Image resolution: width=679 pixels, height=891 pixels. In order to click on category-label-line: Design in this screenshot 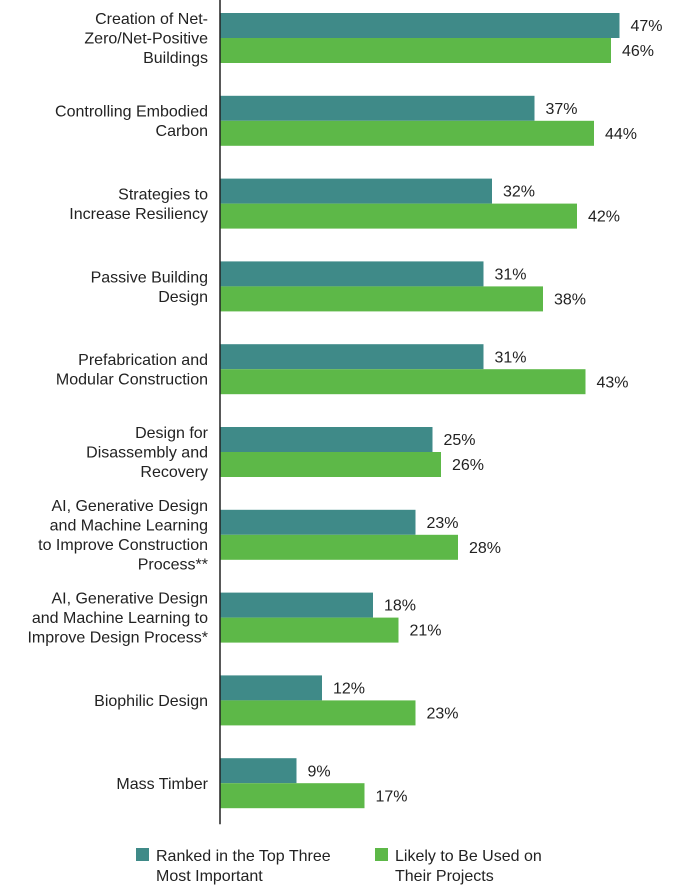, I will do `click(183, 297)`.